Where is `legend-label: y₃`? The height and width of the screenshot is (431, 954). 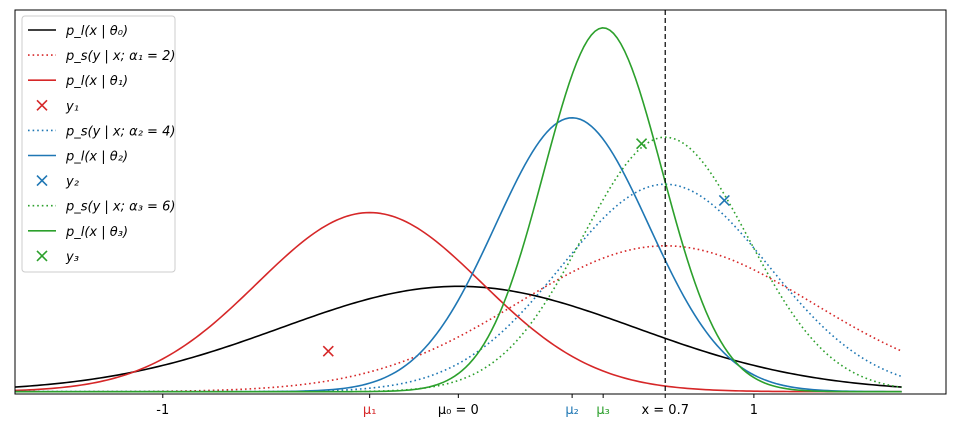
legend-label: y₃ is located at coordinates (72, 257).